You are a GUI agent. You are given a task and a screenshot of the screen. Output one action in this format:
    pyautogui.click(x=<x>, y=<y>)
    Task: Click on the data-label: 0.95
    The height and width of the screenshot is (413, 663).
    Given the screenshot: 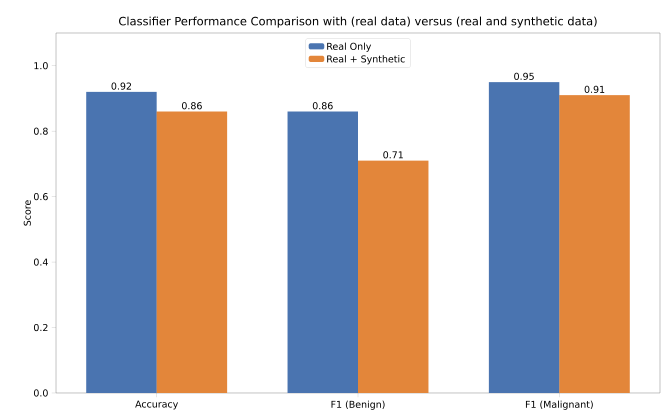 What is the action you would take?
    pyautogui.click(x=524, y=76)
    